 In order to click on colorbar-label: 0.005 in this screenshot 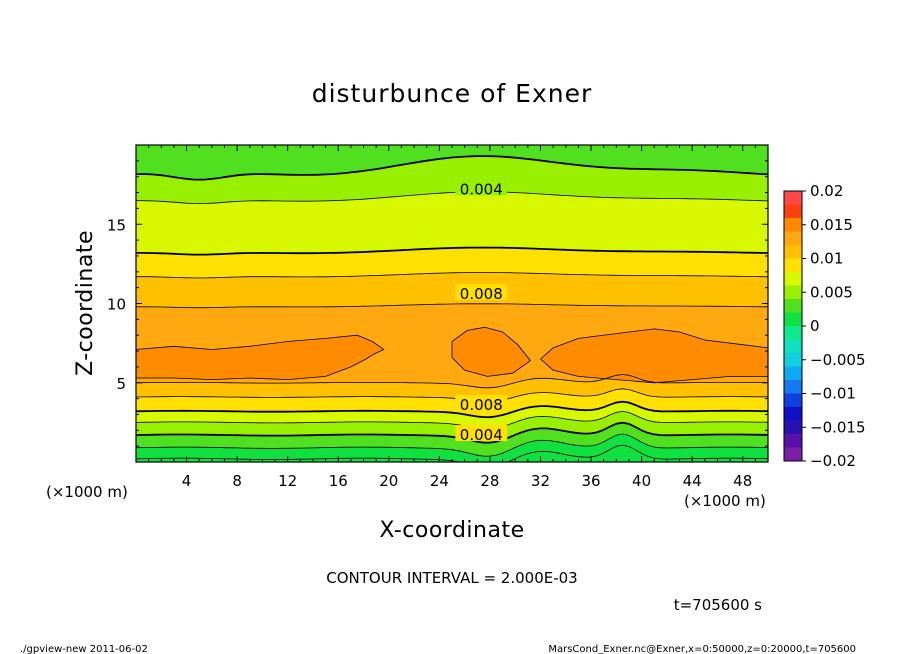, I will do `click(831, 292)`.